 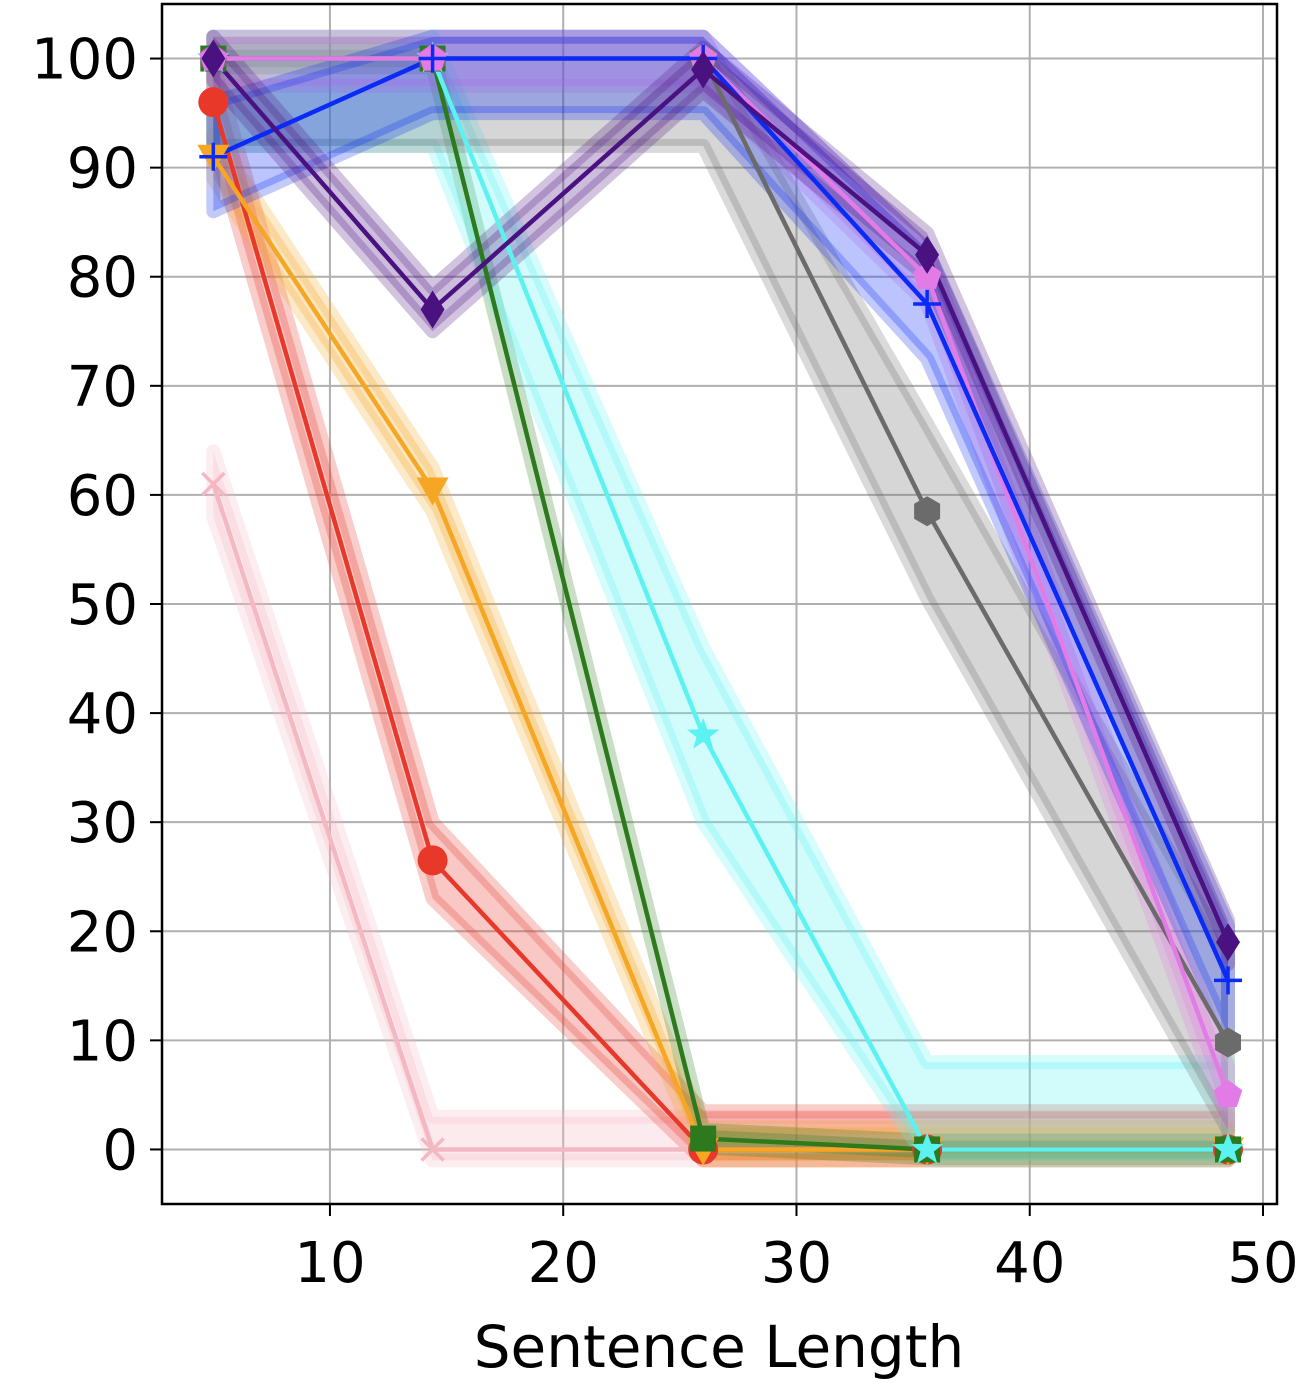 What do you see at coordinates (1262, 1263) in the screenshot?
I see `x-tick-label: 50` at bounding box center [1262, 1263].